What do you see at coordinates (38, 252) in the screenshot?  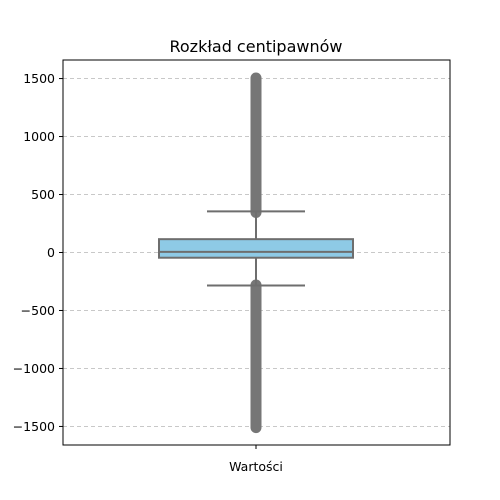 I see `y-axis: 1500 1000 500 0 −500 −1000 −1500` at bounding box center [38, 252].